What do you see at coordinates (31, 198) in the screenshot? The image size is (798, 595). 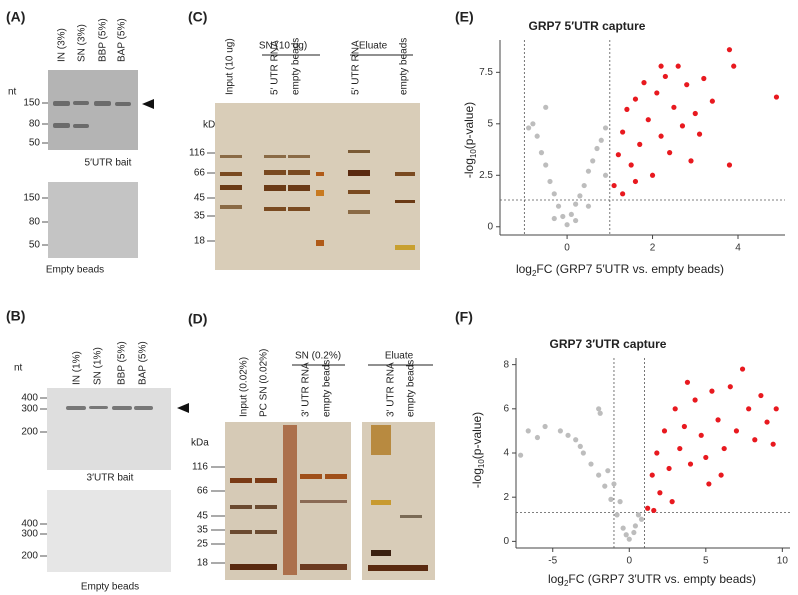 I see `marker-label: 150` at bounding box center [31, 198].